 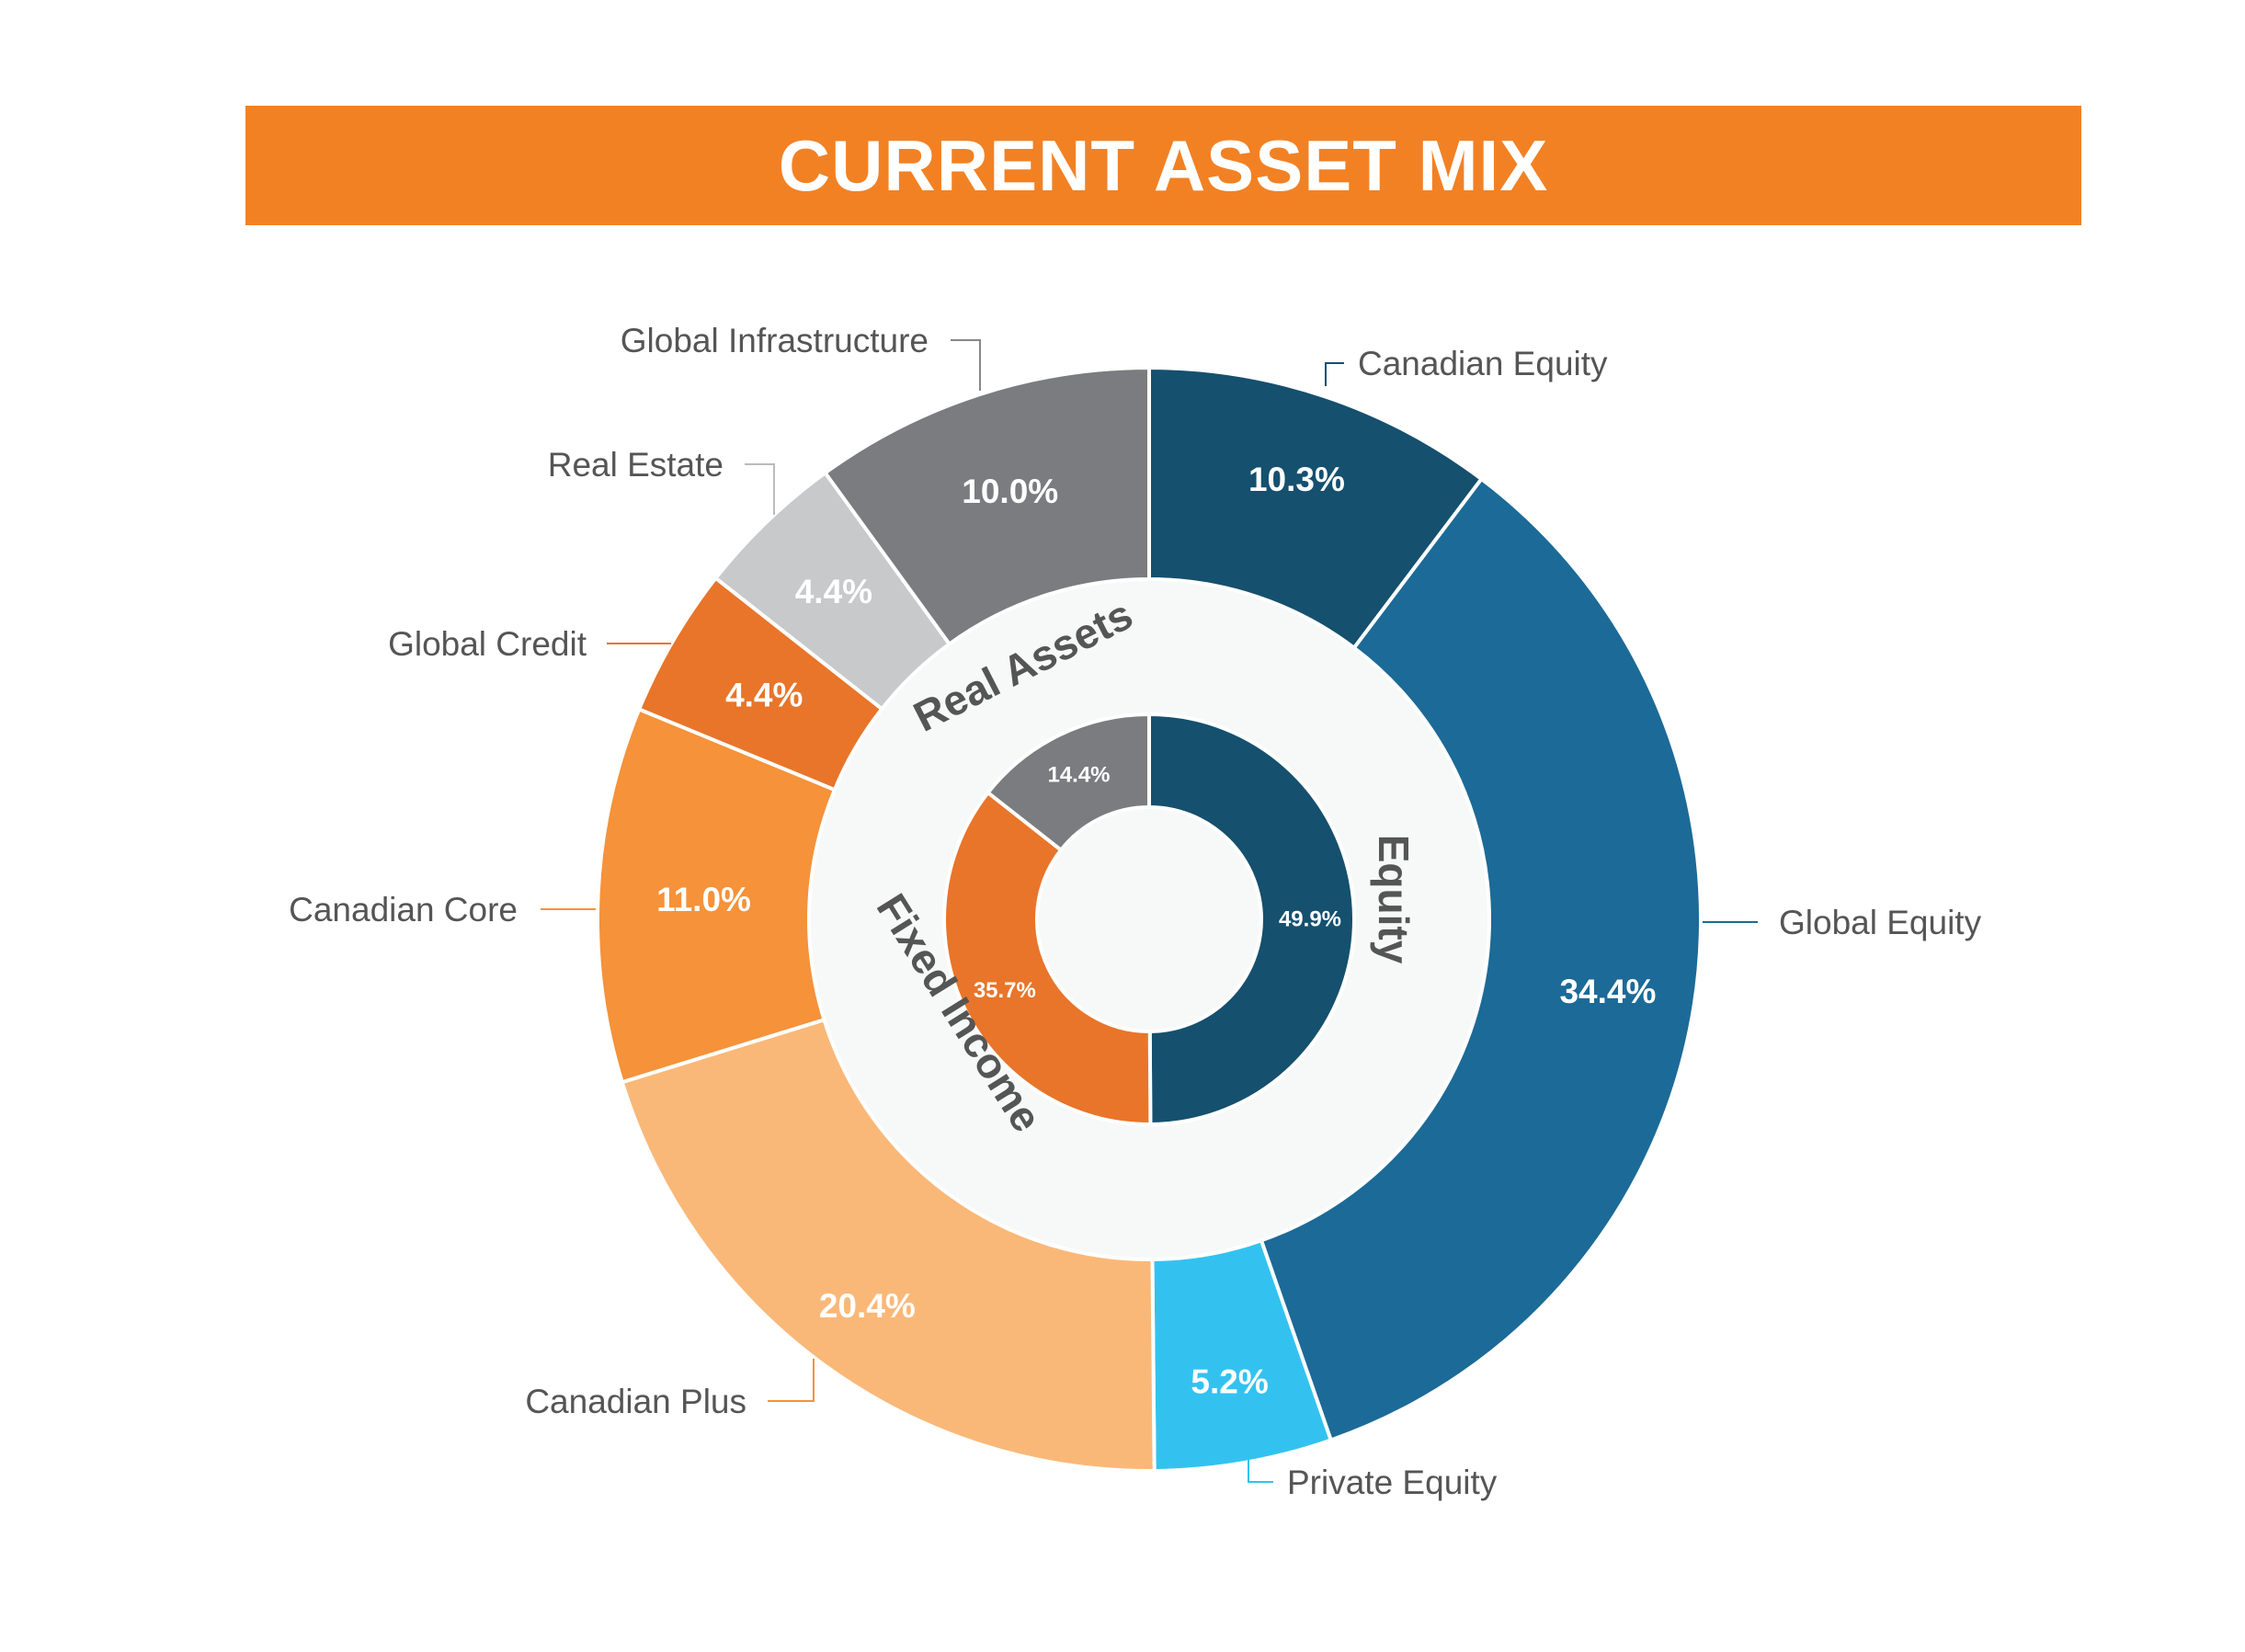 What do you see at coordinates (1005, 991) in the screenshot?
I see `inner-value-label-fixed-income: 35.7%` at bounding box center [1005, 991].